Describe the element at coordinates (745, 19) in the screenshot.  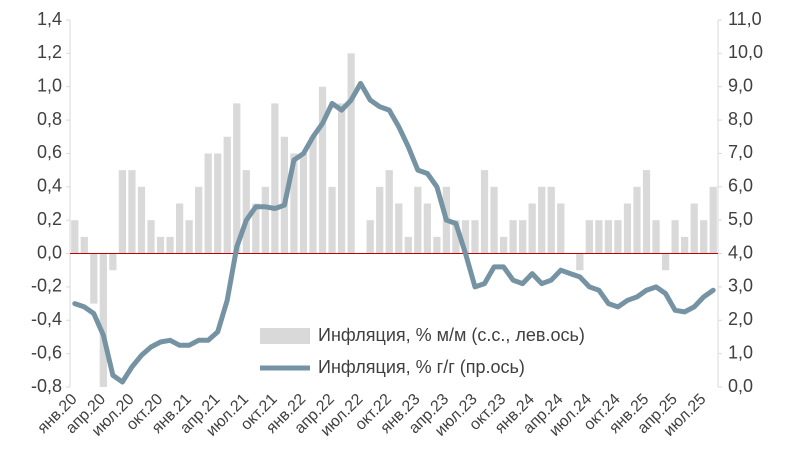
I see `y2-tick-label: 11,0` at that location.